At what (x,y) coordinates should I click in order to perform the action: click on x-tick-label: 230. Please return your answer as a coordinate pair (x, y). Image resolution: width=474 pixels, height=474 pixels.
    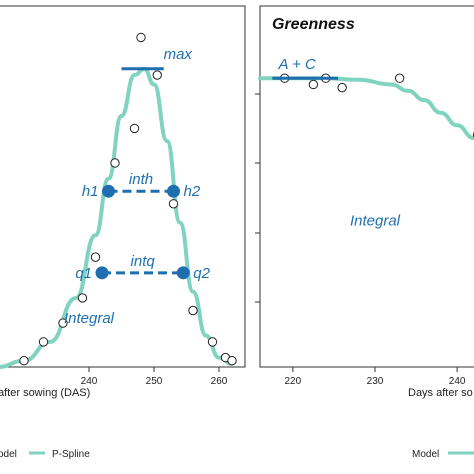
    Looking at the image, I should click on (375, 381).